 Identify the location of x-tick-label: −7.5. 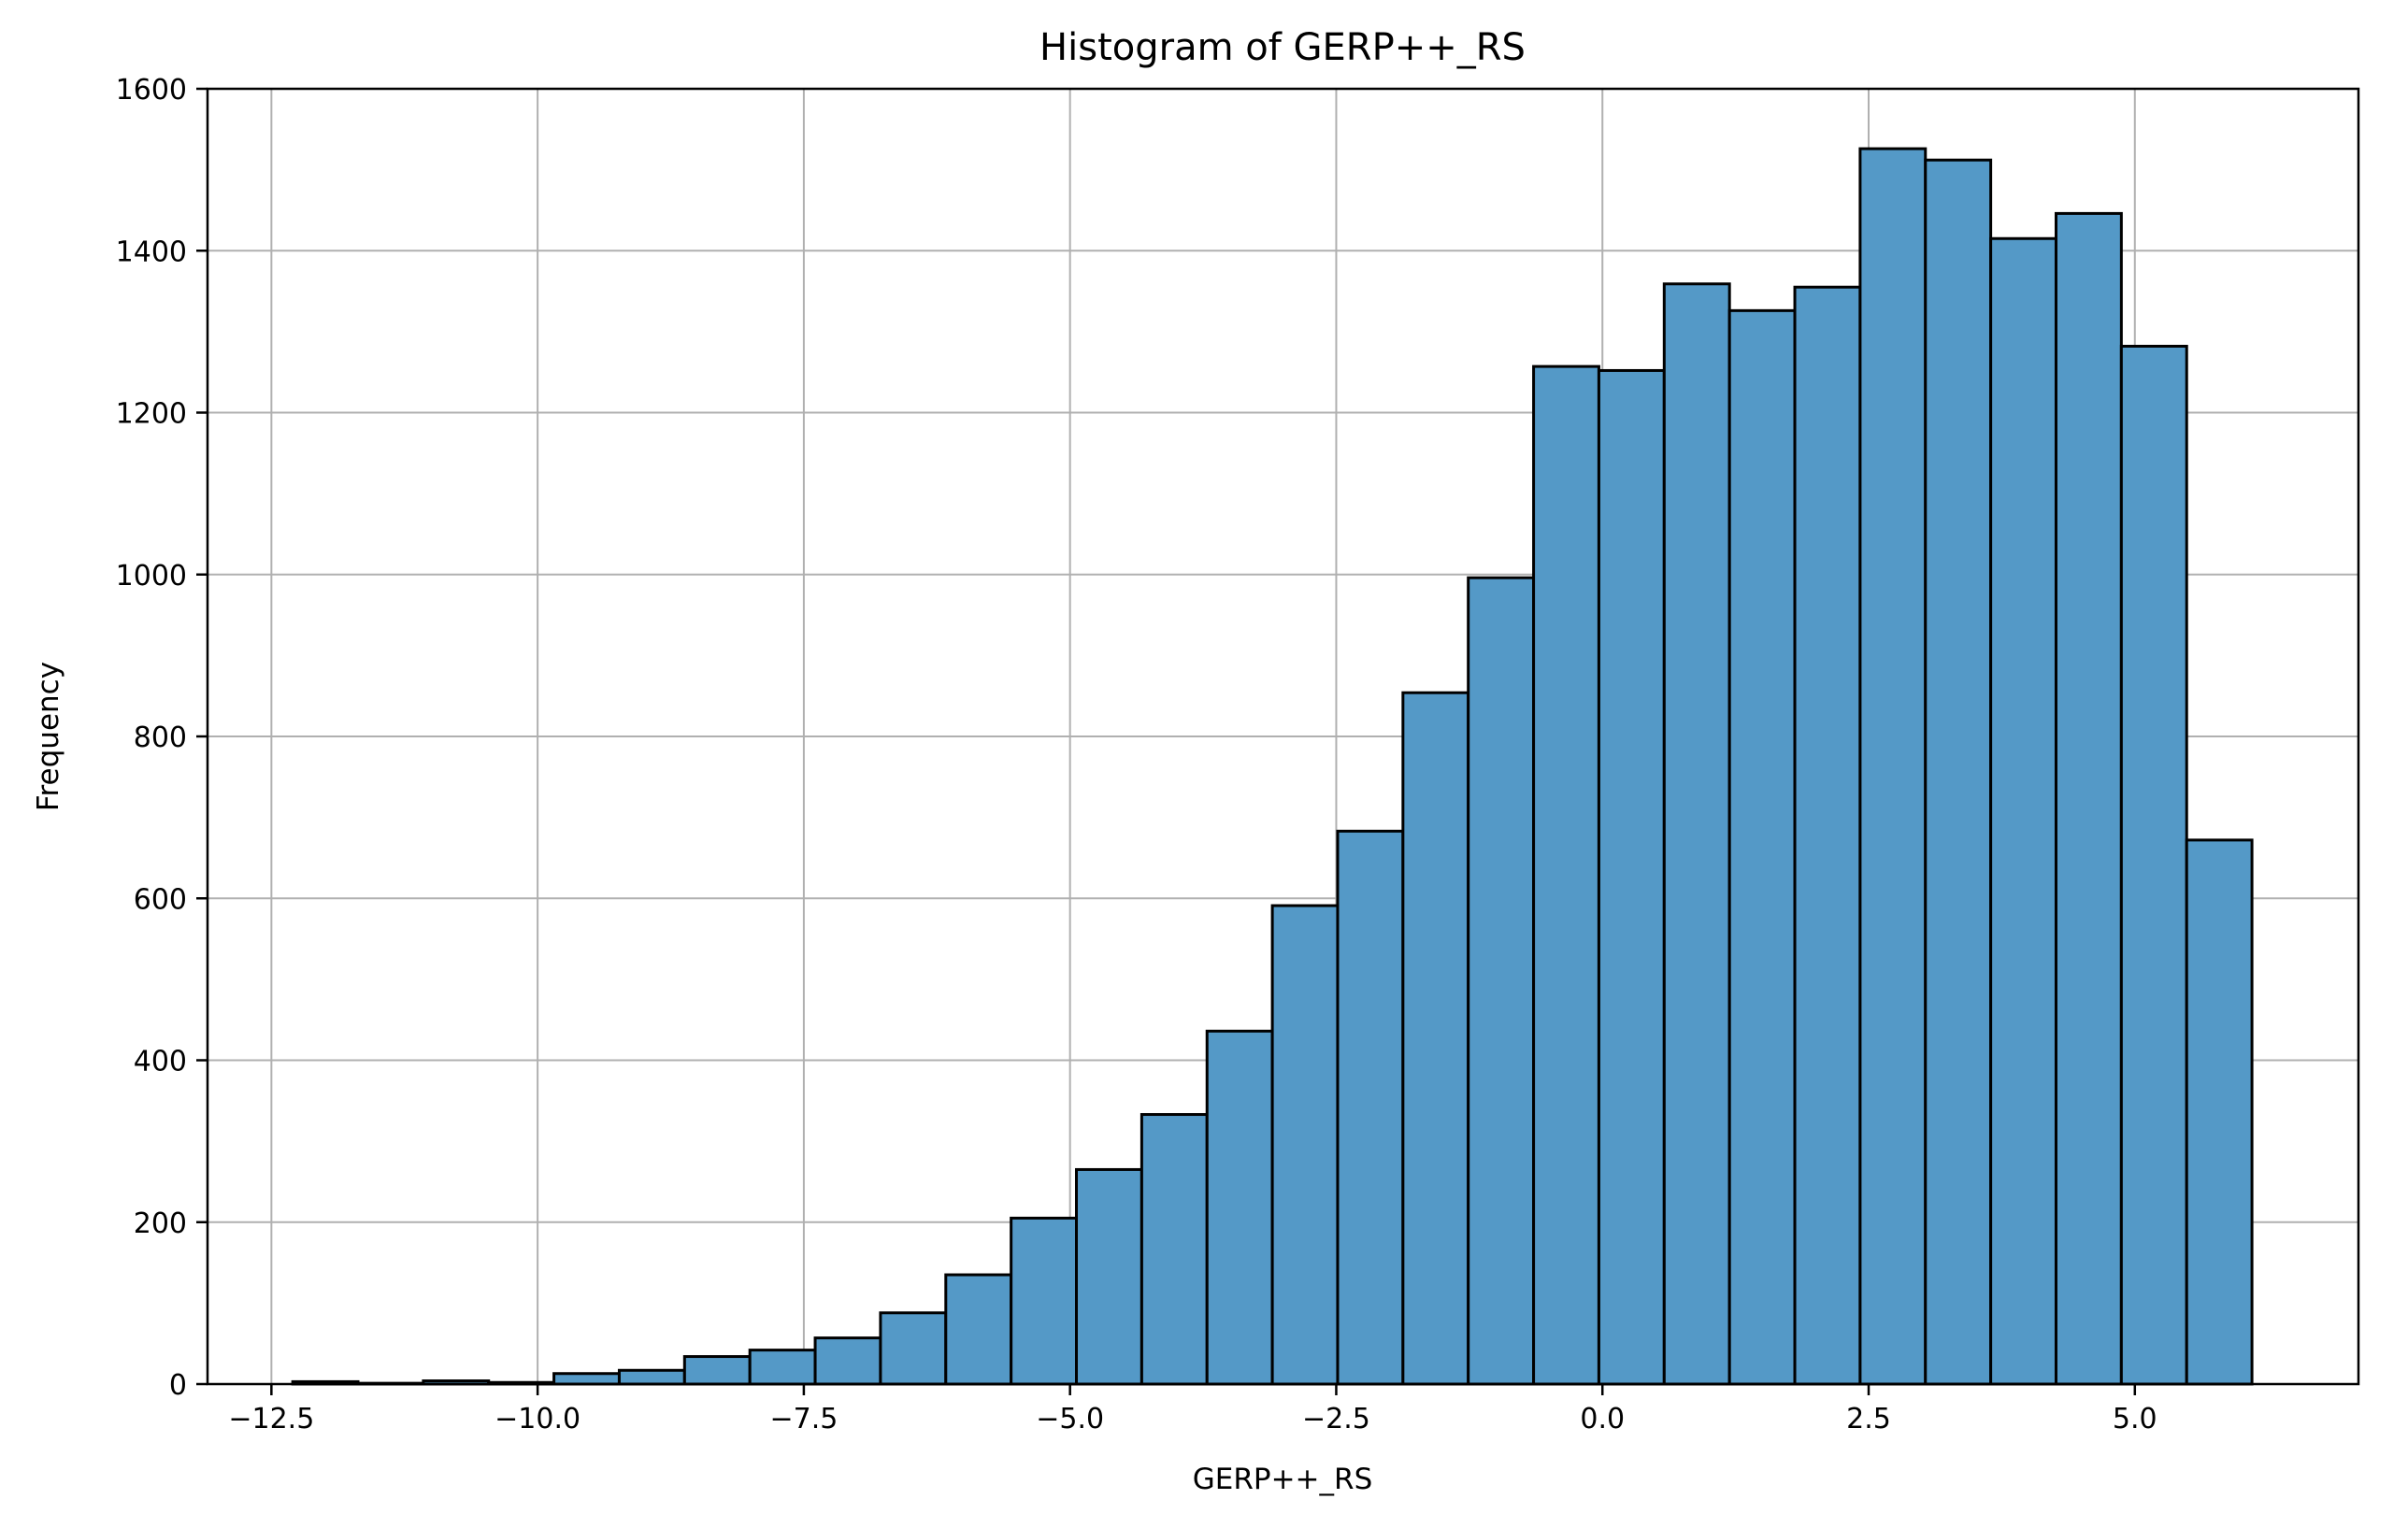
(803, 1419).